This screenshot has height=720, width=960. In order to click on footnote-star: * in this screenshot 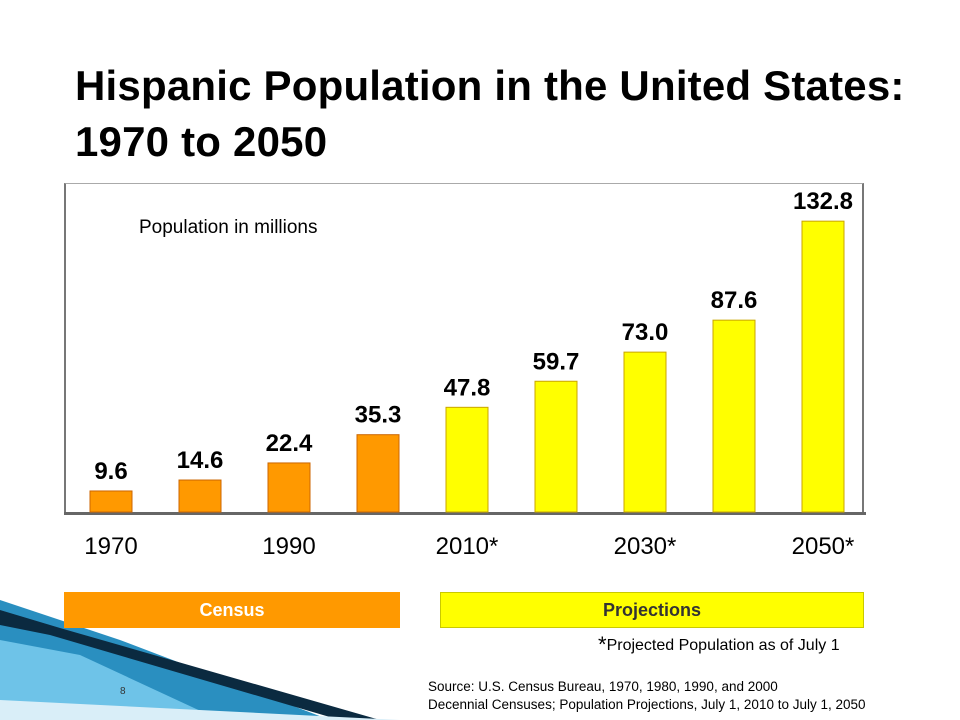, I will do `click(602, 644)`.